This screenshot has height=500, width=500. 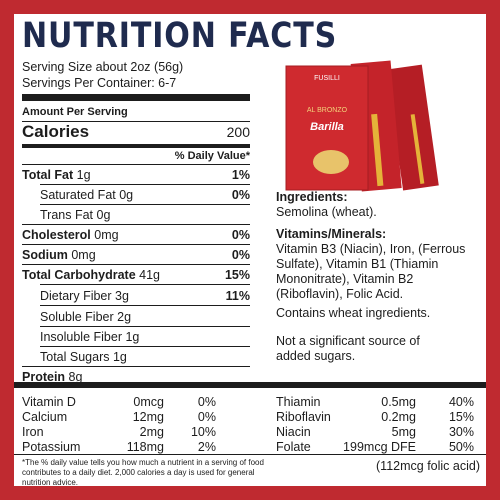 I want to click on nutrient-row: Cholesterol 0mg 0%, so click(x=136, y=235).